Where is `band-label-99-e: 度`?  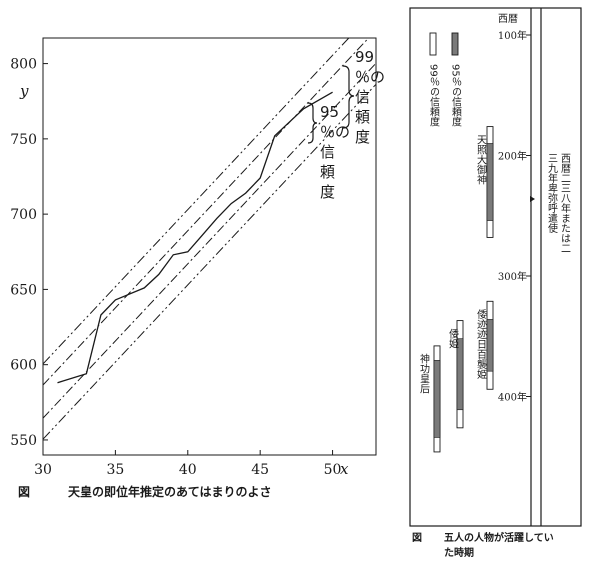 band-label-99-e: 度 is located at coordinates (362, 137).